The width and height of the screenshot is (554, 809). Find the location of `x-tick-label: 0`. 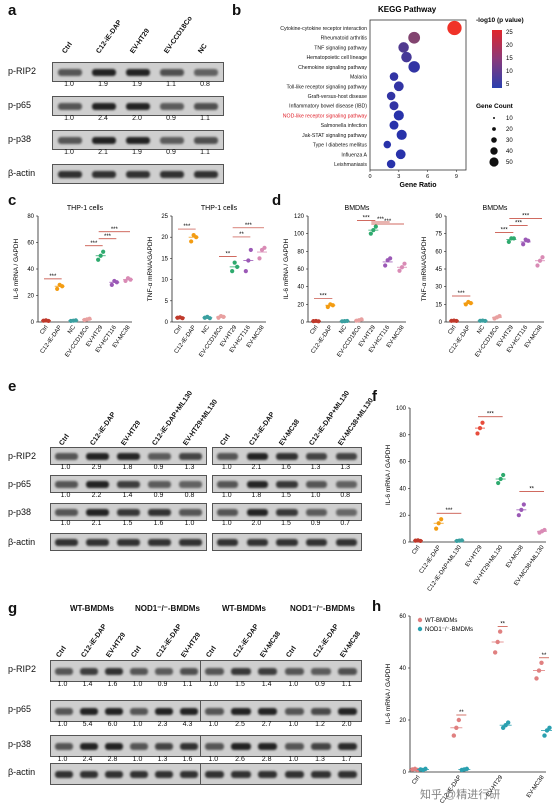

x-tick-label: 0 is located at coordinates (369, 177).